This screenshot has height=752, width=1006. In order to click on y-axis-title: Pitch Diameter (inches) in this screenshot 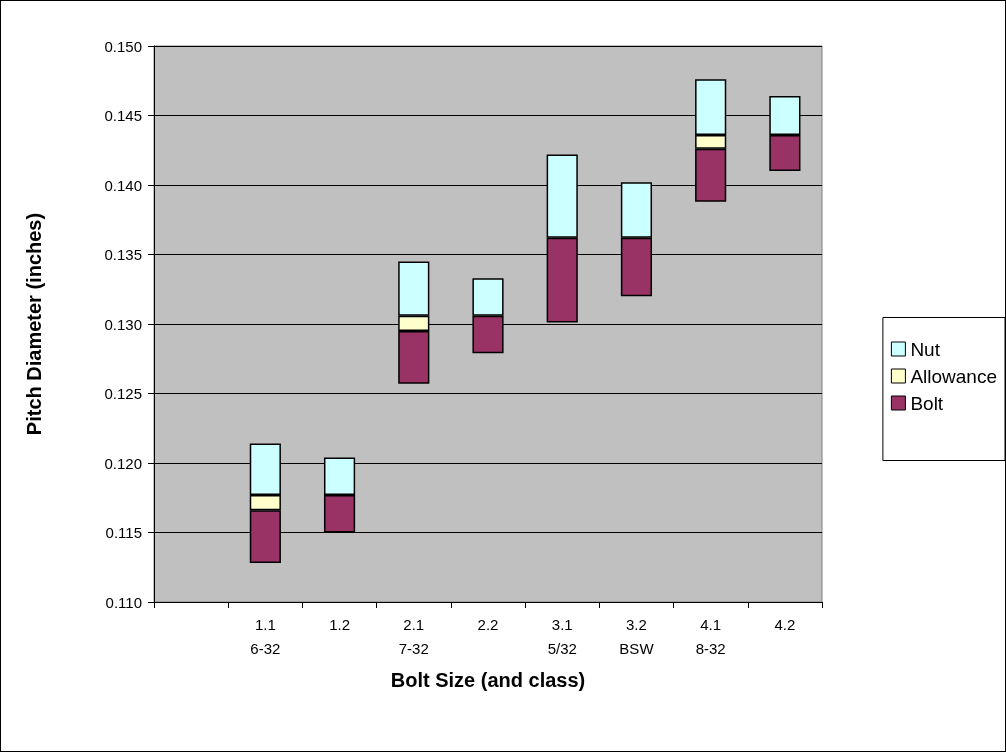, I will do `click(34, 324)`.